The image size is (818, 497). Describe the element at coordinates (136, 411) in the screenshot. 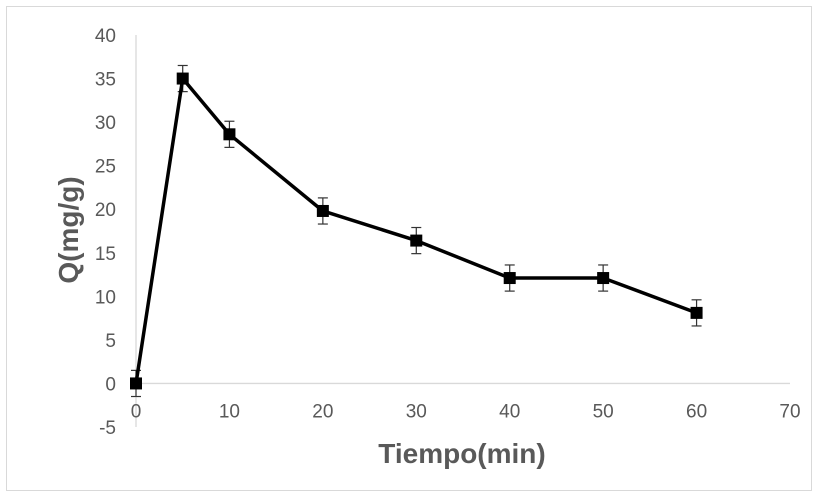

I see `x-tick-label: 0` at that location.